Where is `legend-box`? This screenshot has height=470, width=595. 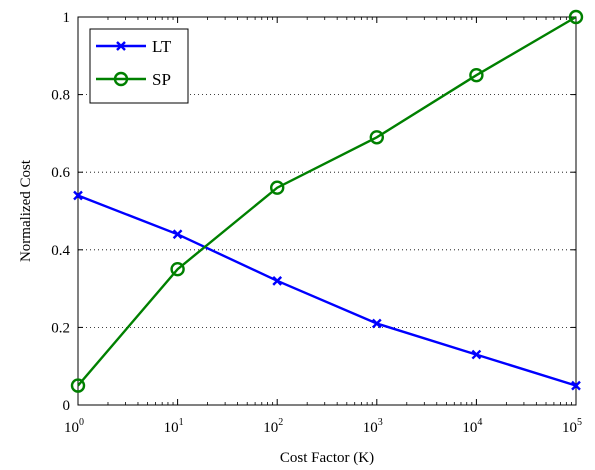
legend-box is located at coordinates (139, 66).